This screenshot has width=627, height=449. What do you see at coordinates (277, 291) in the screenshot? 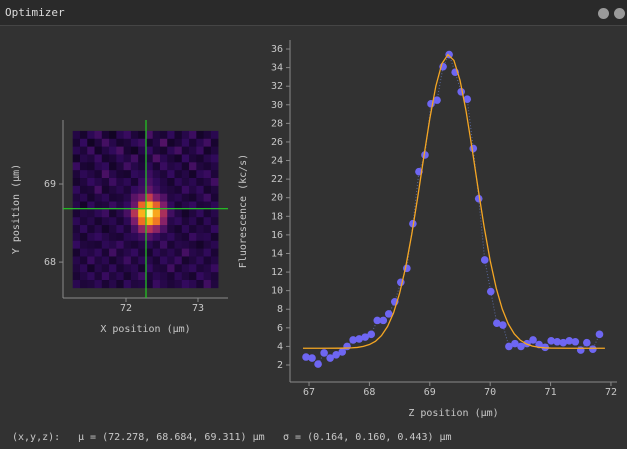
I see `y-tick-label: 10` at bounding box center [277, 291].